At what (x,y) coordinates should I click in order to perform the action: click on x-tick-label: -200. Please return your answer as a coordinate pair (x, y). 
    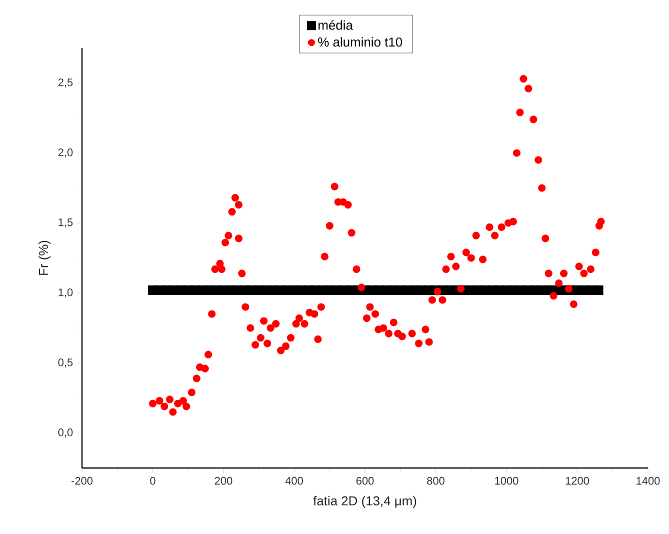
    Looking at the image, I should click on (82, 480).